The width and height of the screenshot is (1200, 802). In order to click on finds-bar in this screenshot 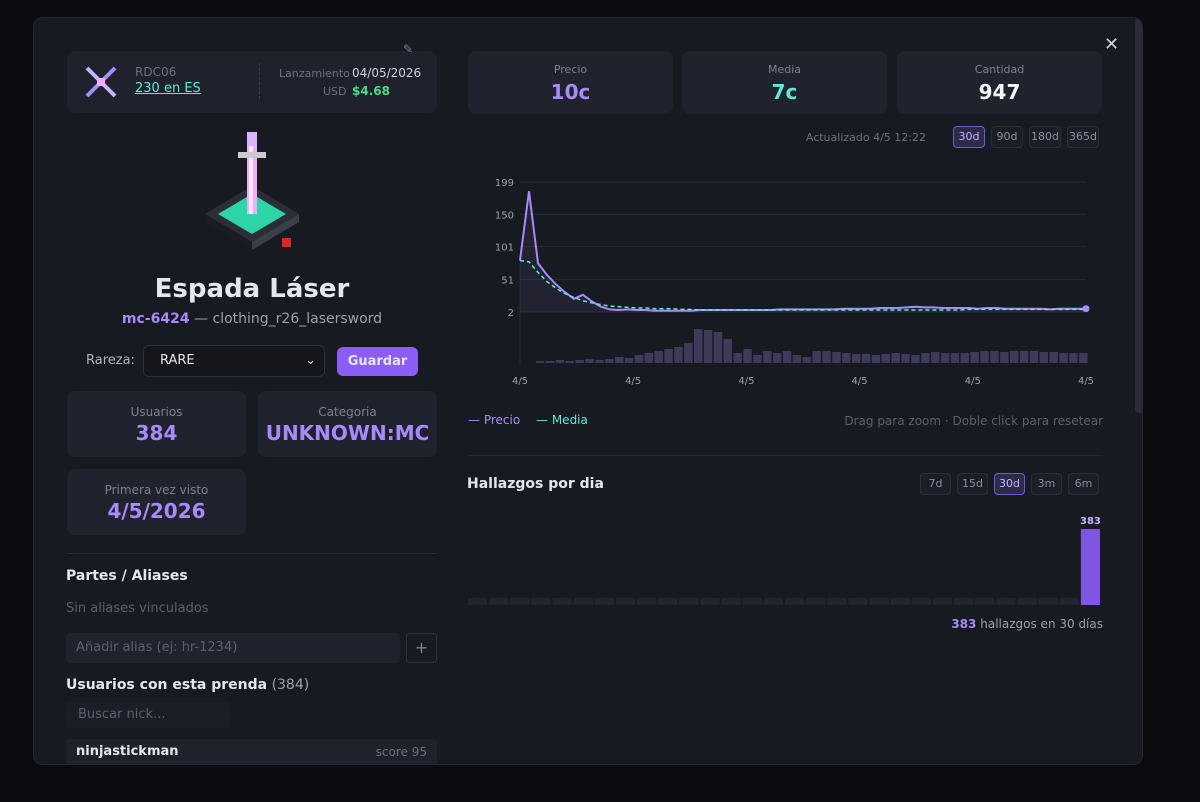, I will do `click(1090, 567)`.